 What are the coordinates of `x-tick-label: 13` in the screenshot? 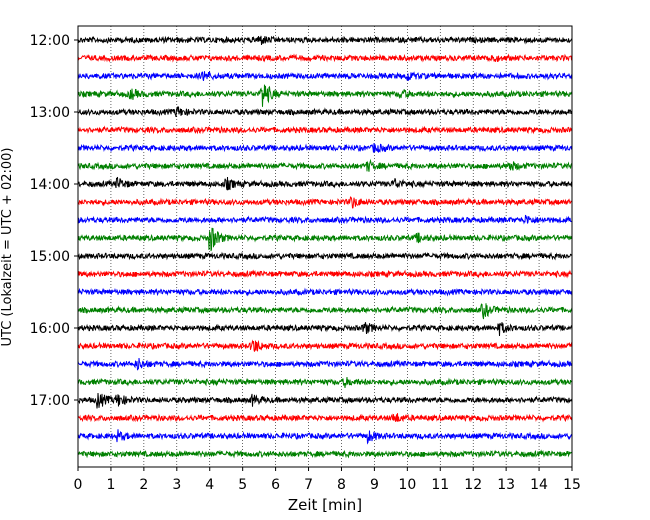 It's located at (506, 485).